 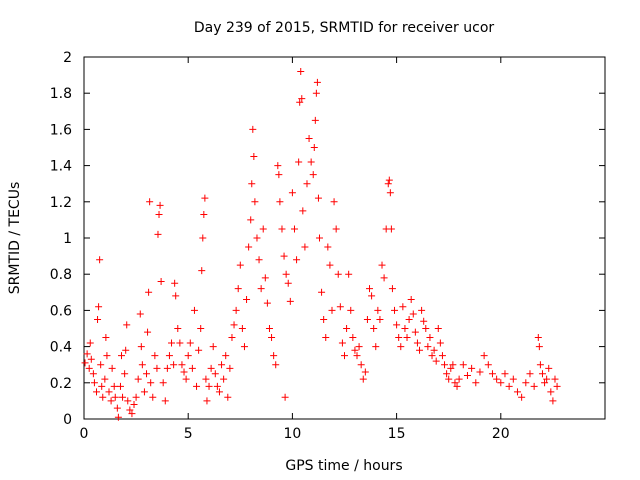 I want to click on y-tick-label: 0.8, so click(x=61, y=275).